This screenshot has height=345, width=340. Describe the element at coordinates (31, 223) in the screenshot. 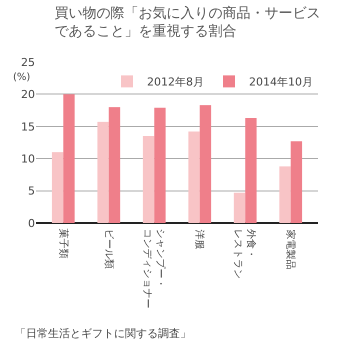

I see `y-tick-label: 0` at that location.